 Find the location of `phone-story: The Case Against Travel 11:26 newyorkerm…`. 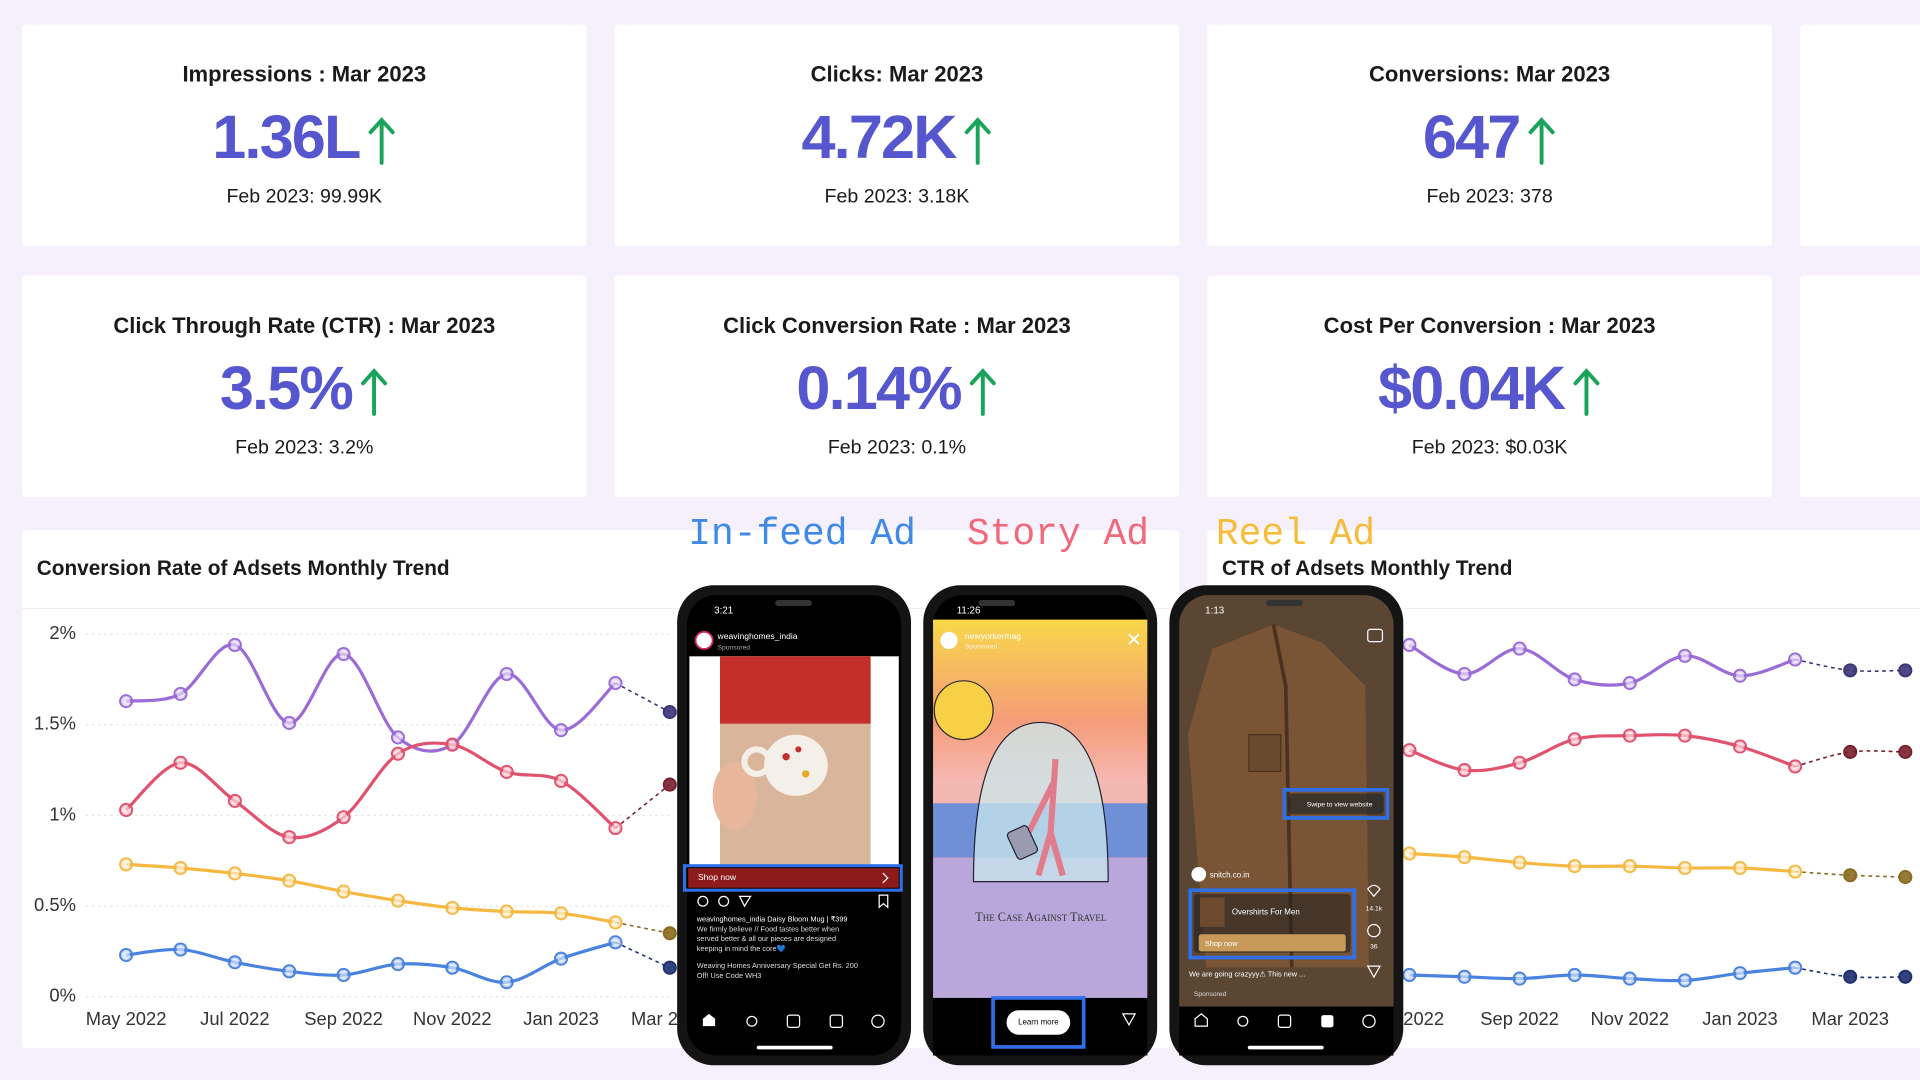

phone-story: The Case Against Travel 11:26 newyorkerm… is located at coordinates (1040, 825).